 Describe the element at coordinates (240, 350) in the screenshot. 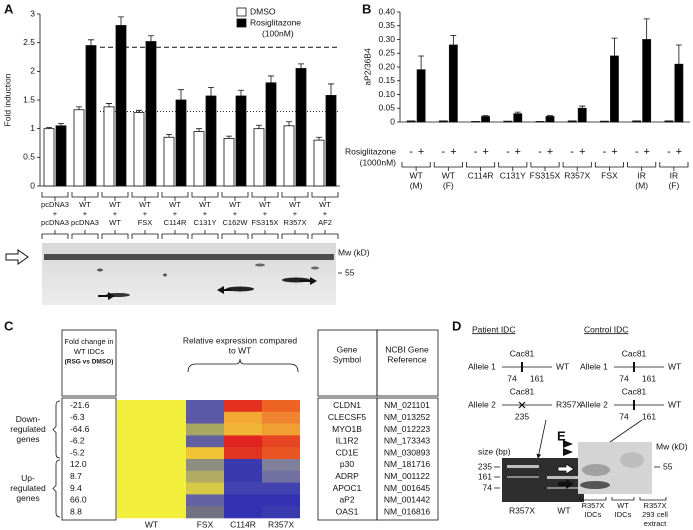

I see `table-header: to WT` at that location.